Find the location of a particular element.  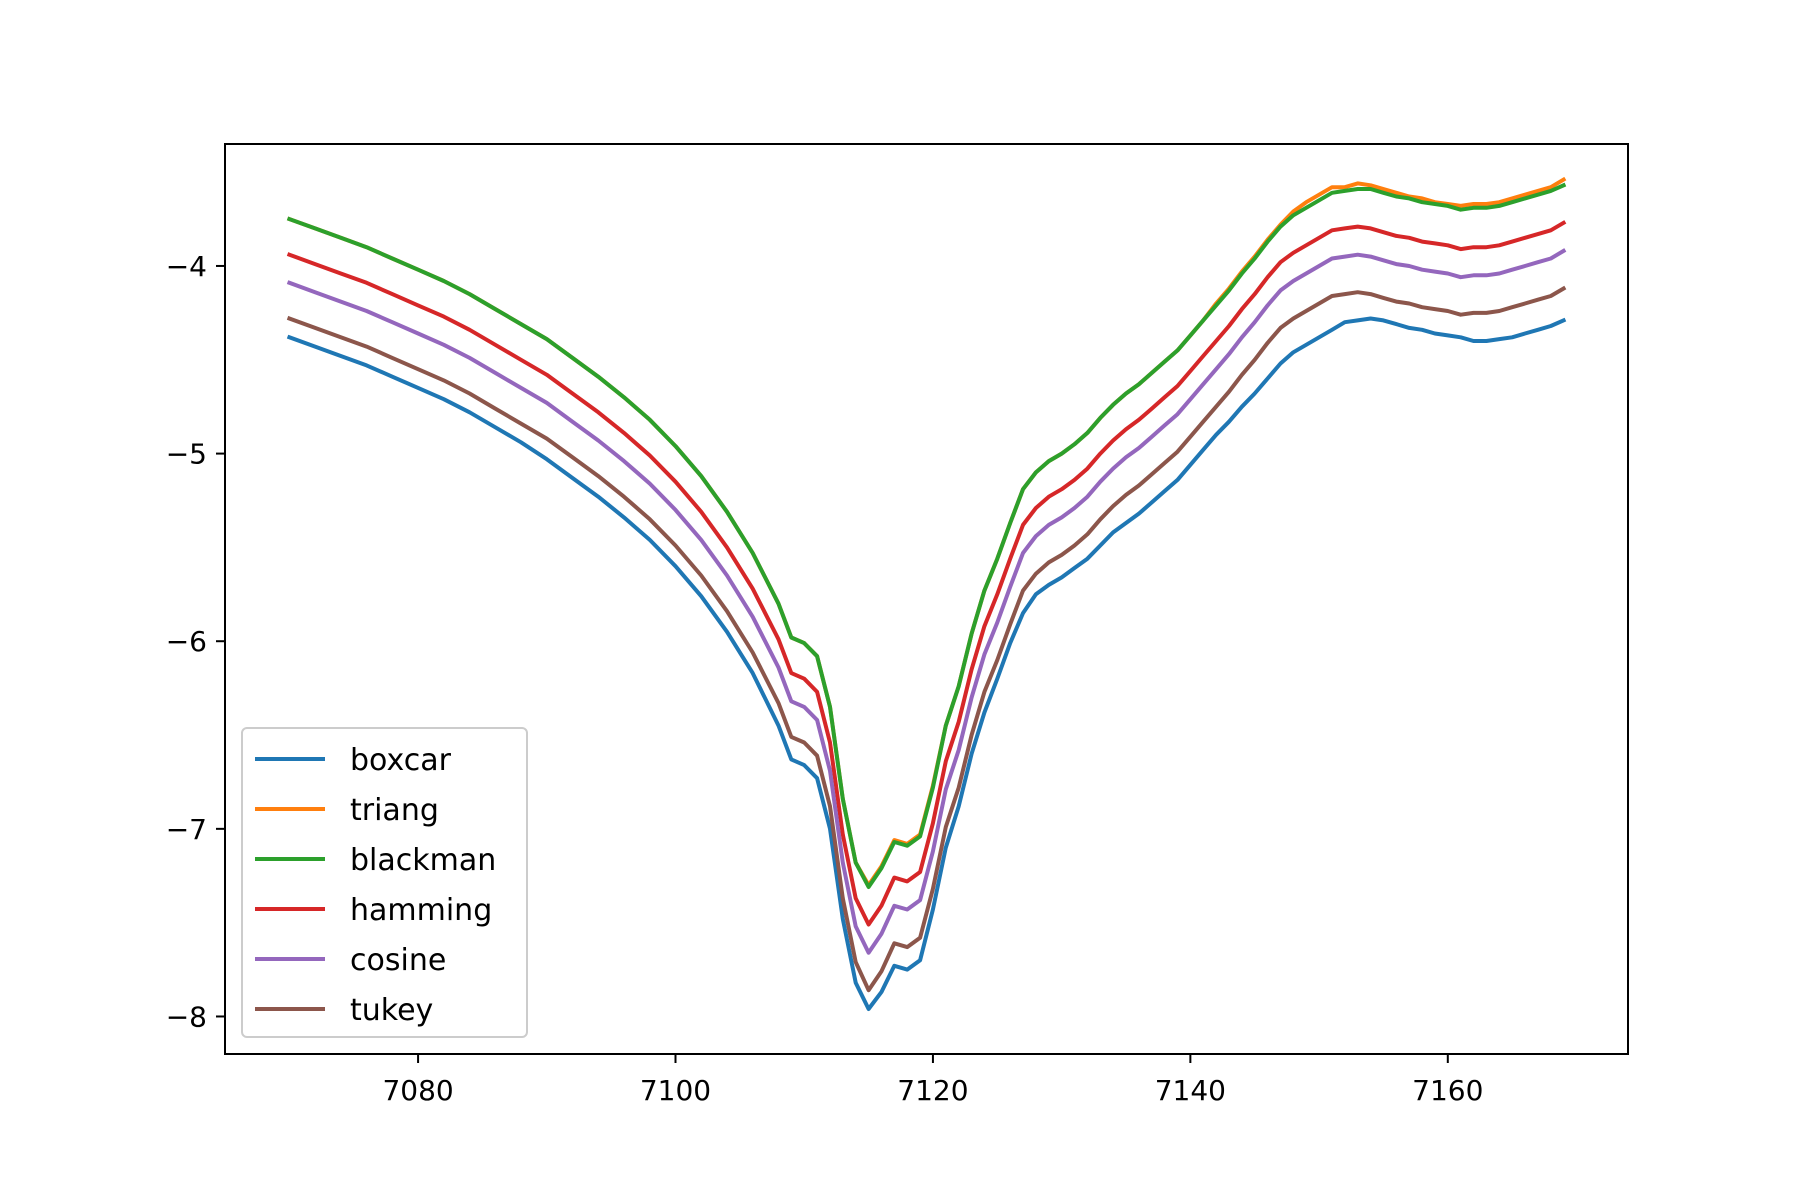

legend-label-triang: triang is located at coordinates (394, 810).